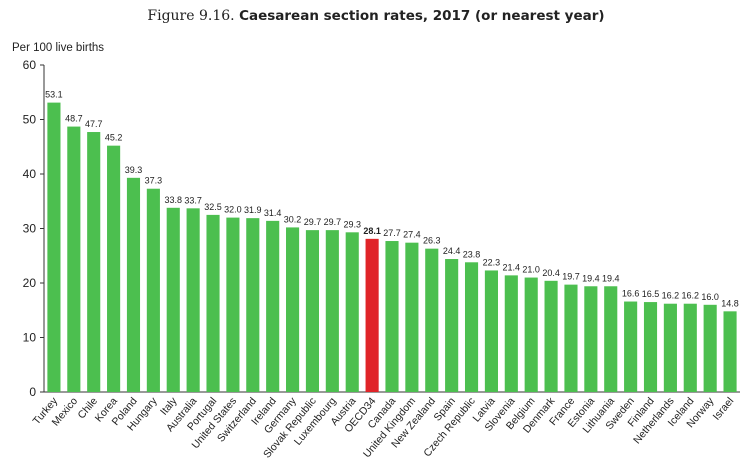 The image size is (752, 474). I want to click on bar-france, so click(571, 338).